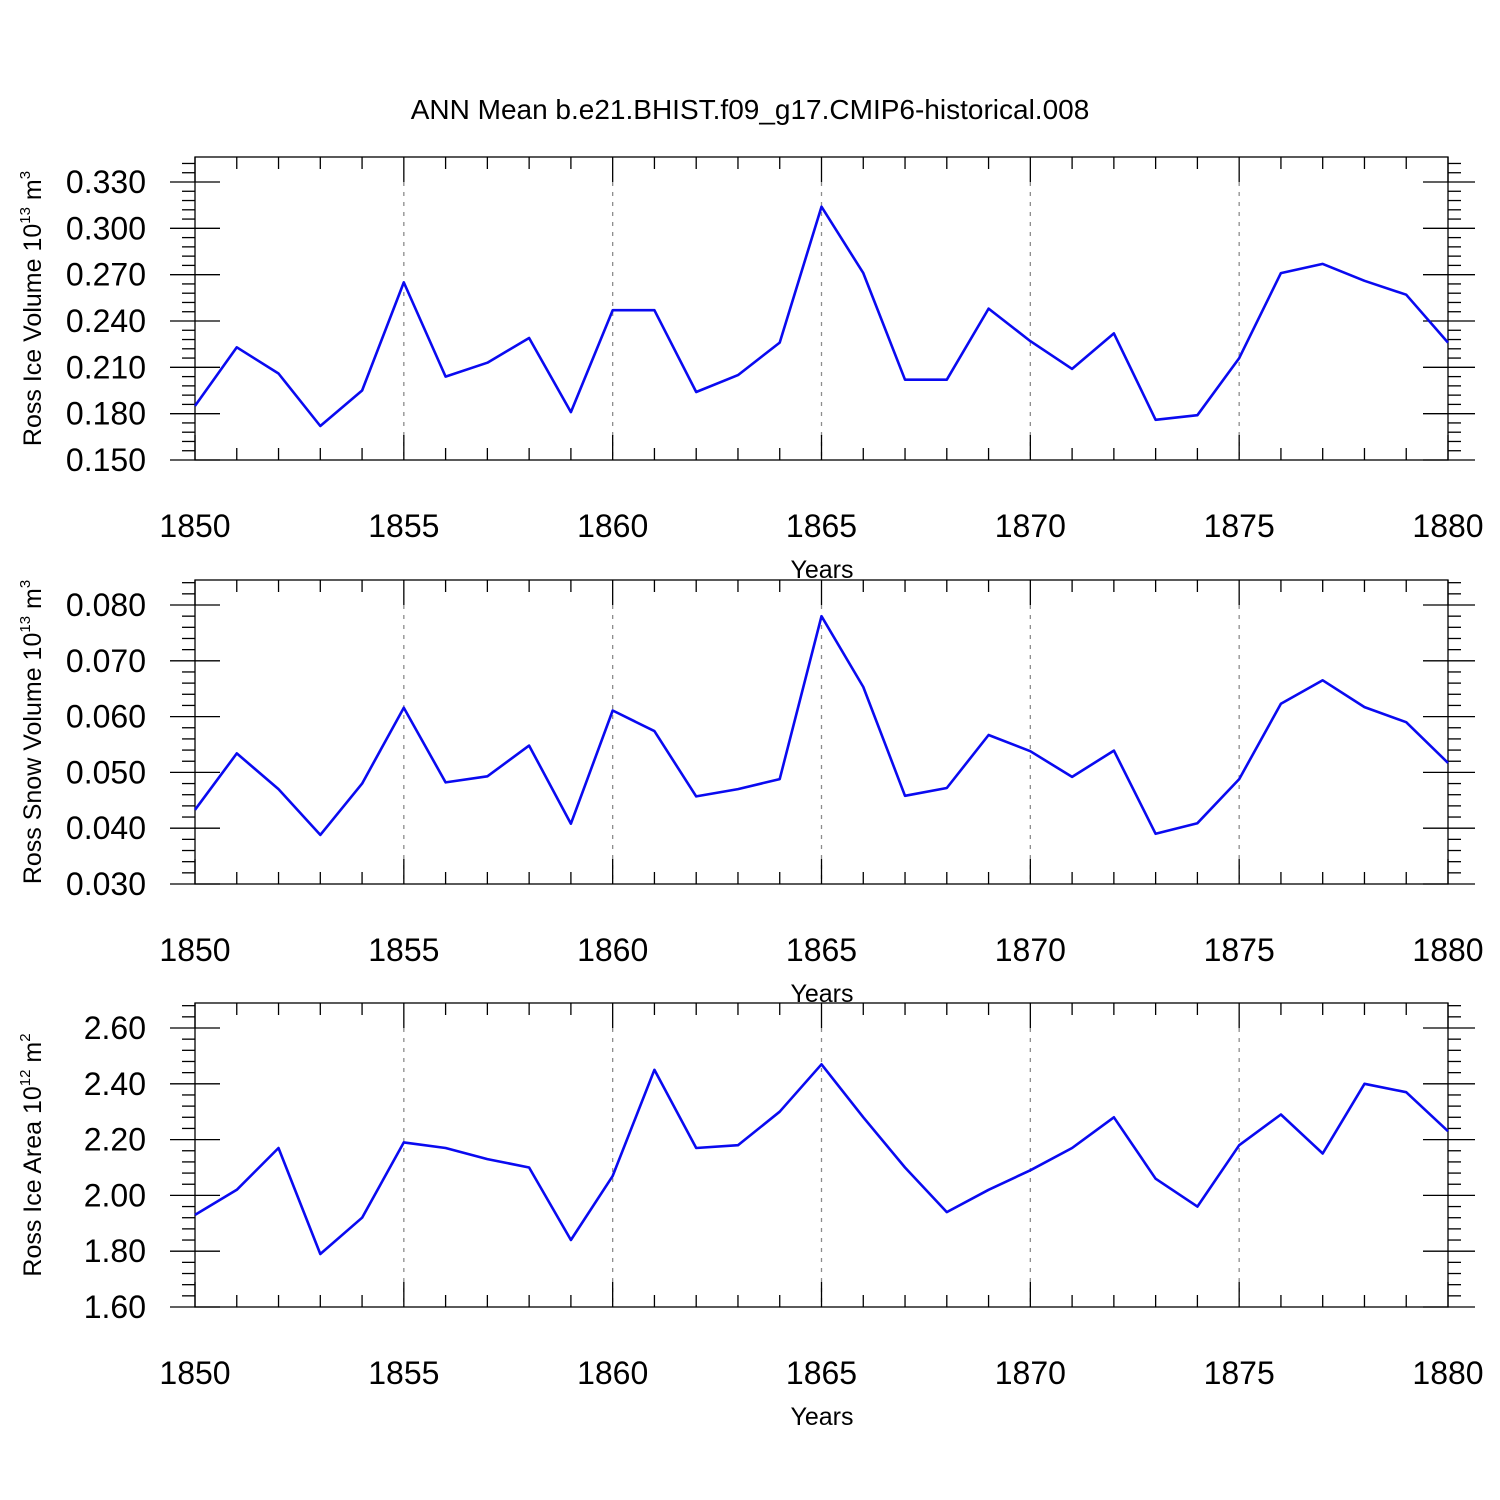  What do you see at coordinates (106, 828) in the screenshot?
I see `y-tick-label: 0.040` at bounding box center [106, 828].